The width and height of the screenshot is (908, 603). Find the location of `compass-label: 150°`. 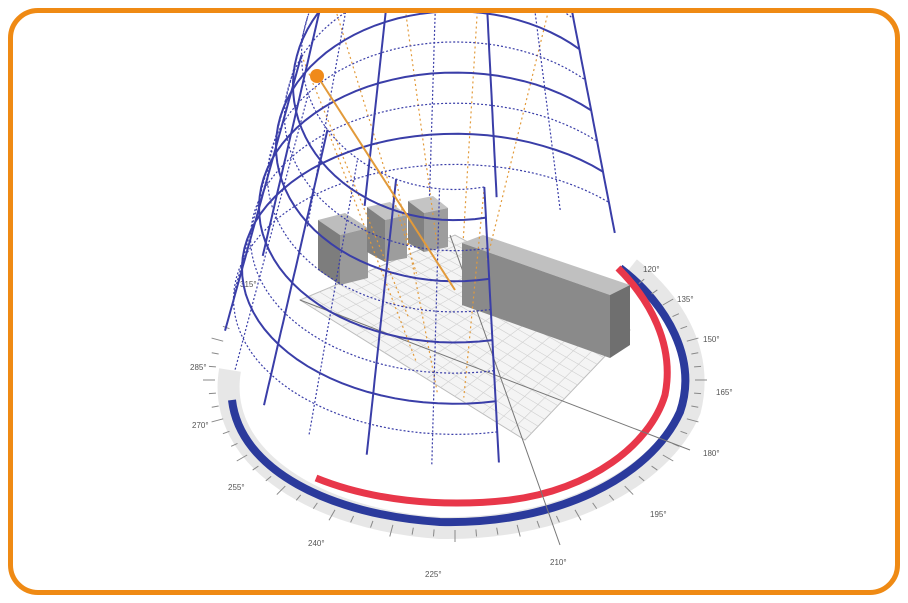

compass-label: 150° is located at coordinates (711, 339).